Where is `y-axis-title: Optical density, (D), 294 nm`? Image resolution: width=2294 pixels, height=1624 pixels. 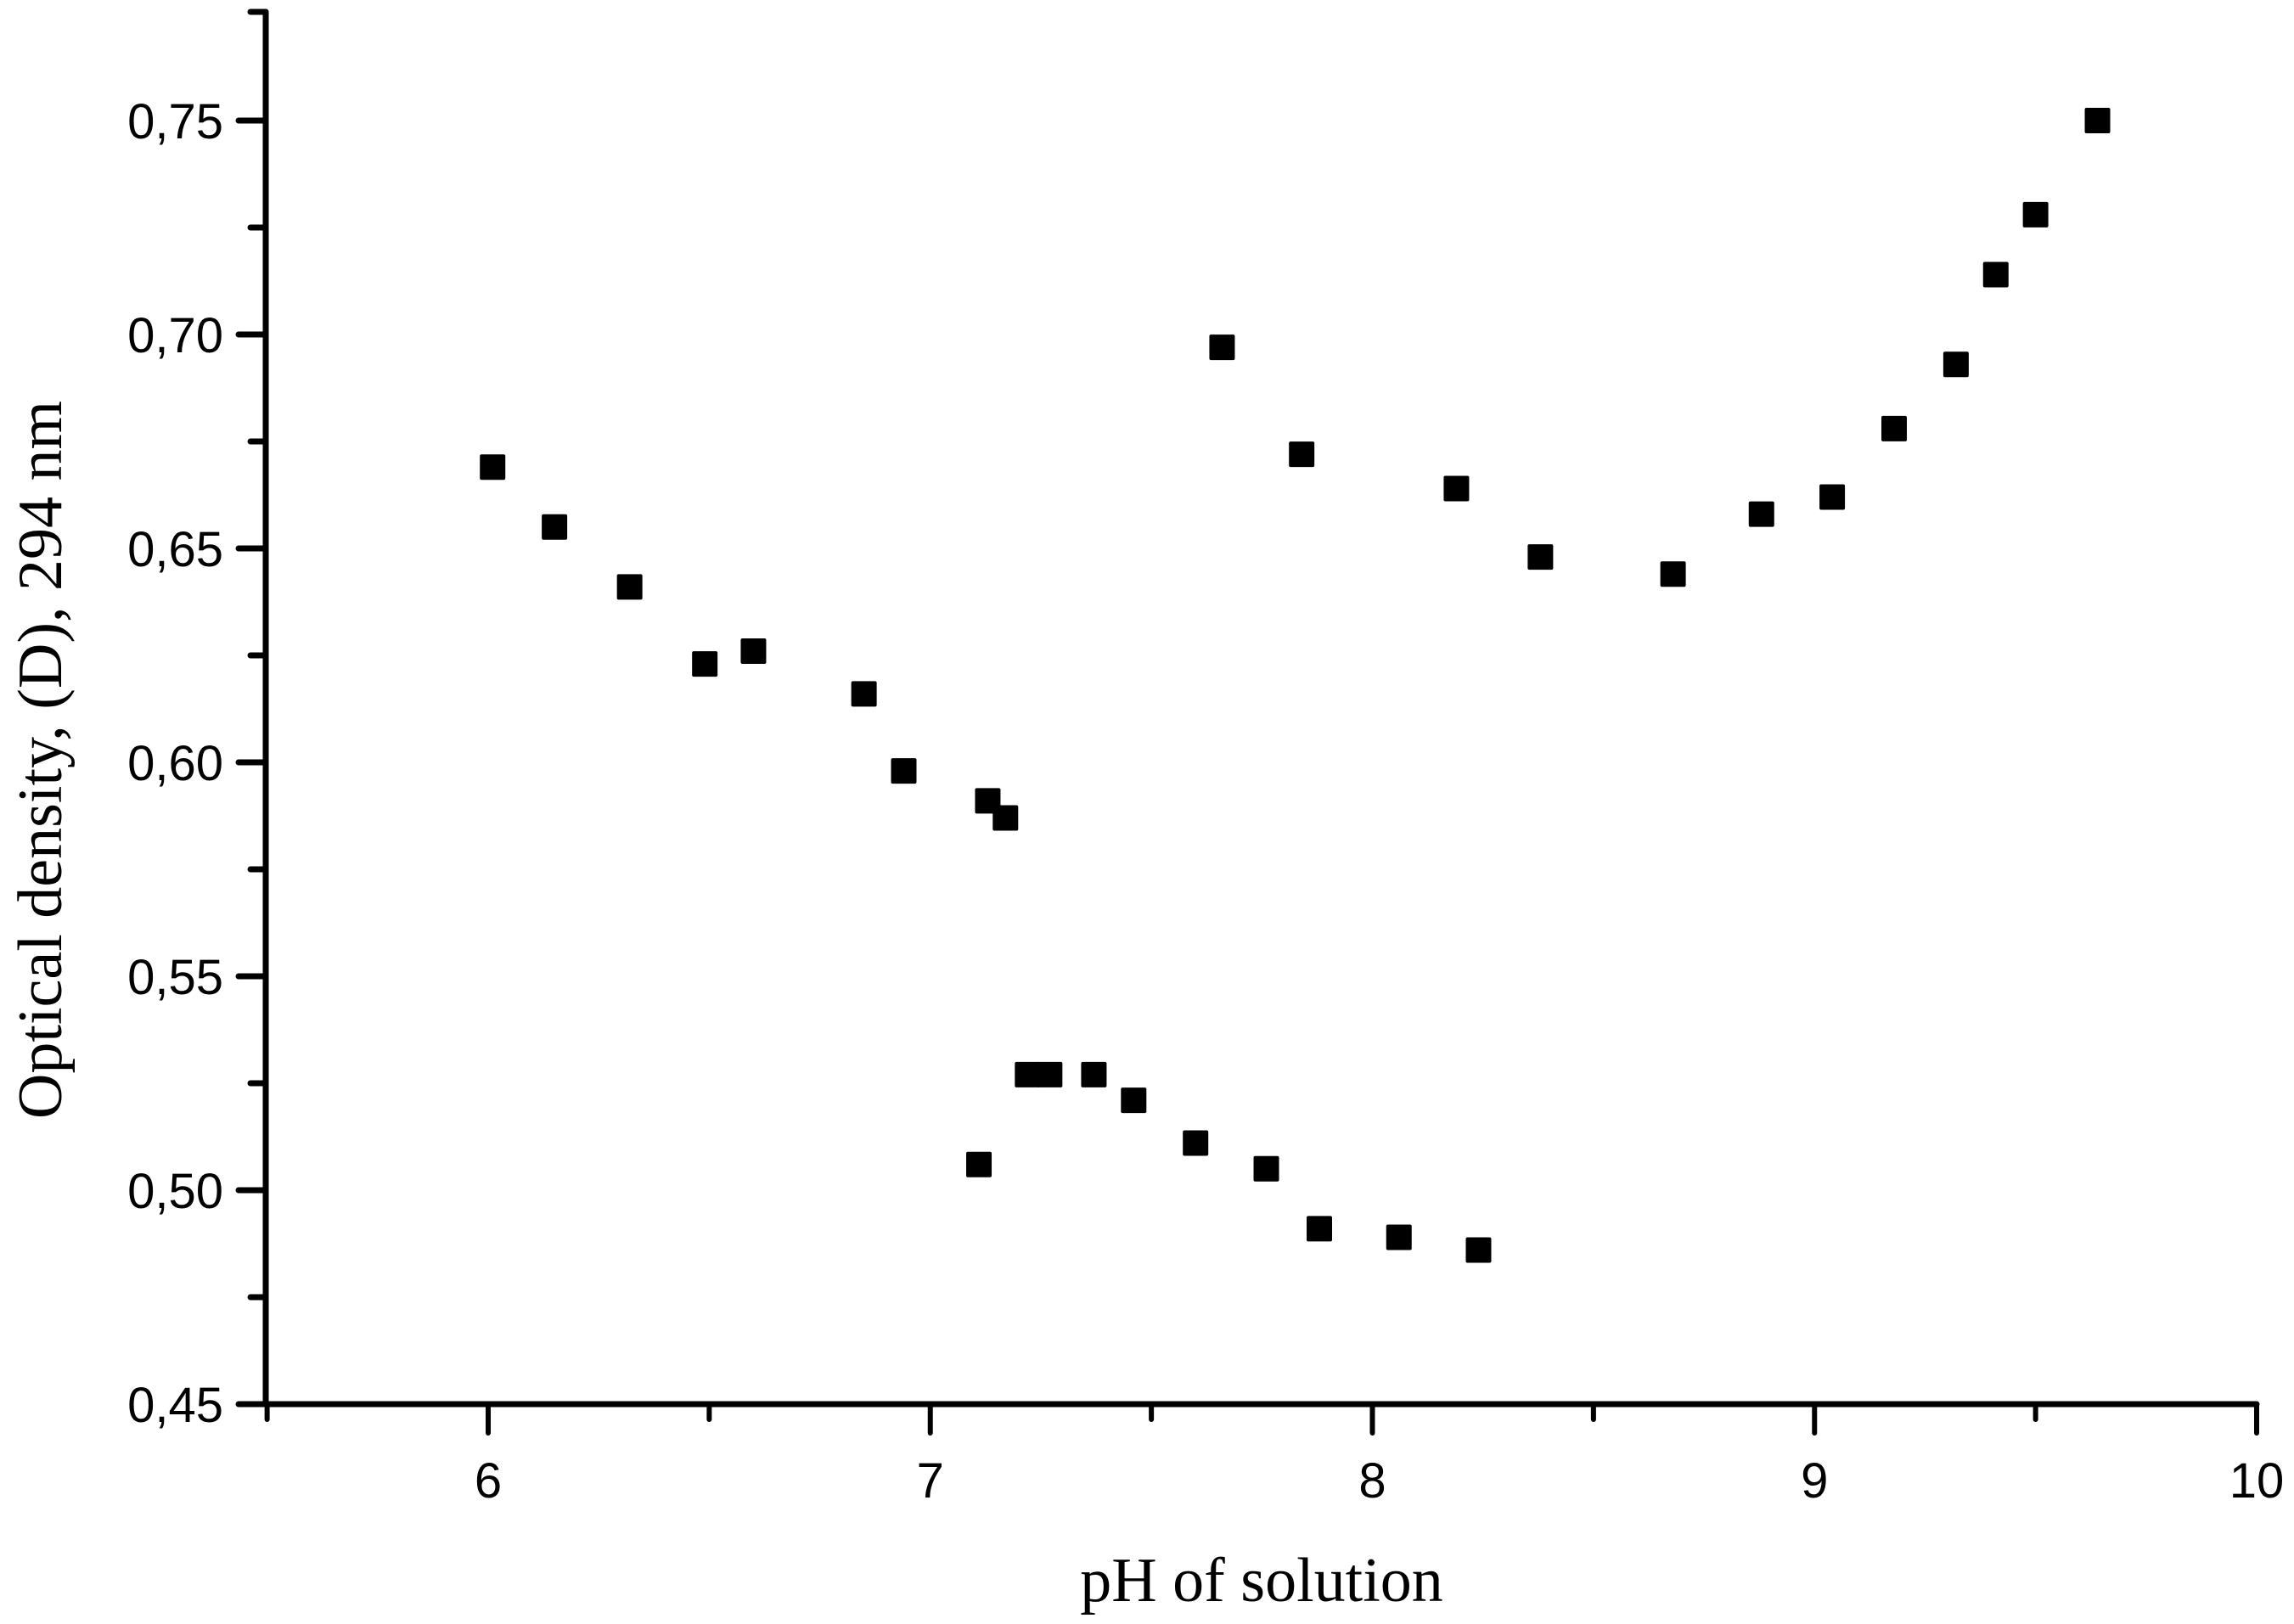
y-axis-title: Optical density, (D), 294 nm is located at coordinates (41, 760).